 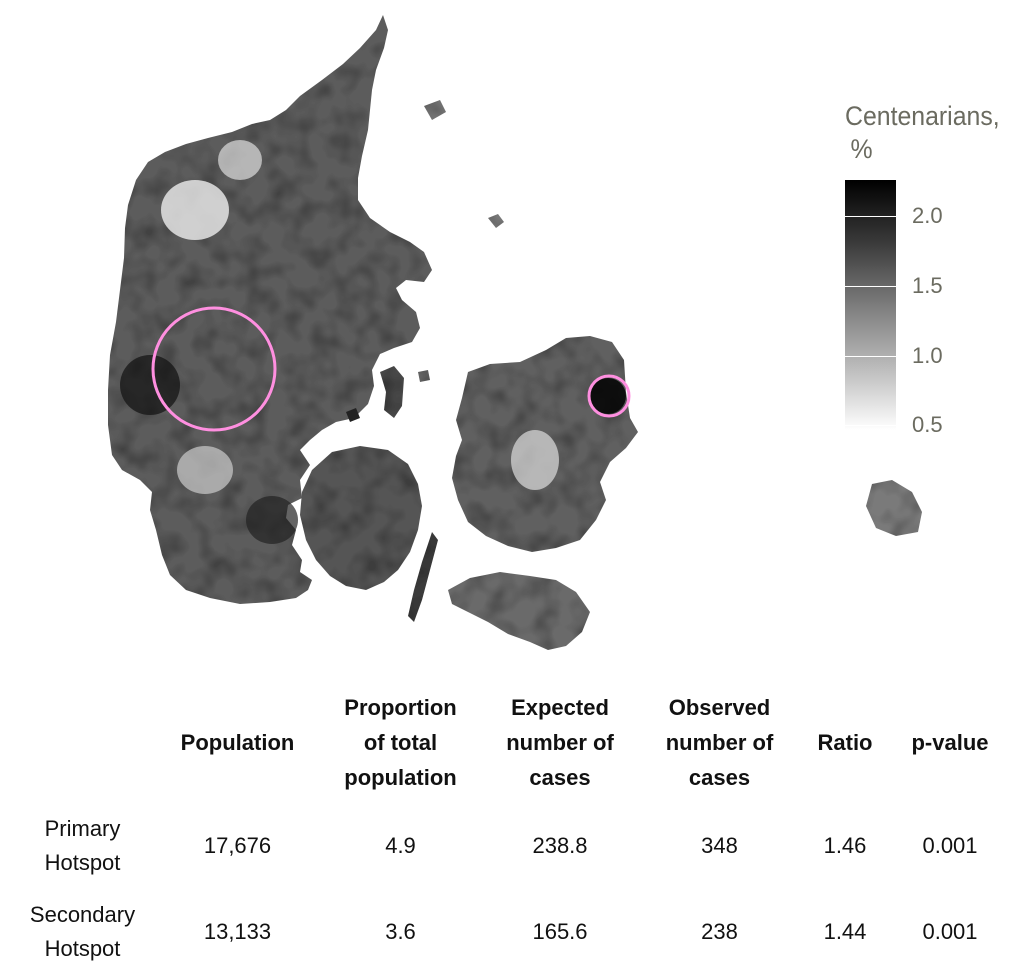 What do you see at coordinates (922, 116) in the screenshot?
I see `legend-title-line1: Centenarians,` at bounding box center [922, 116].